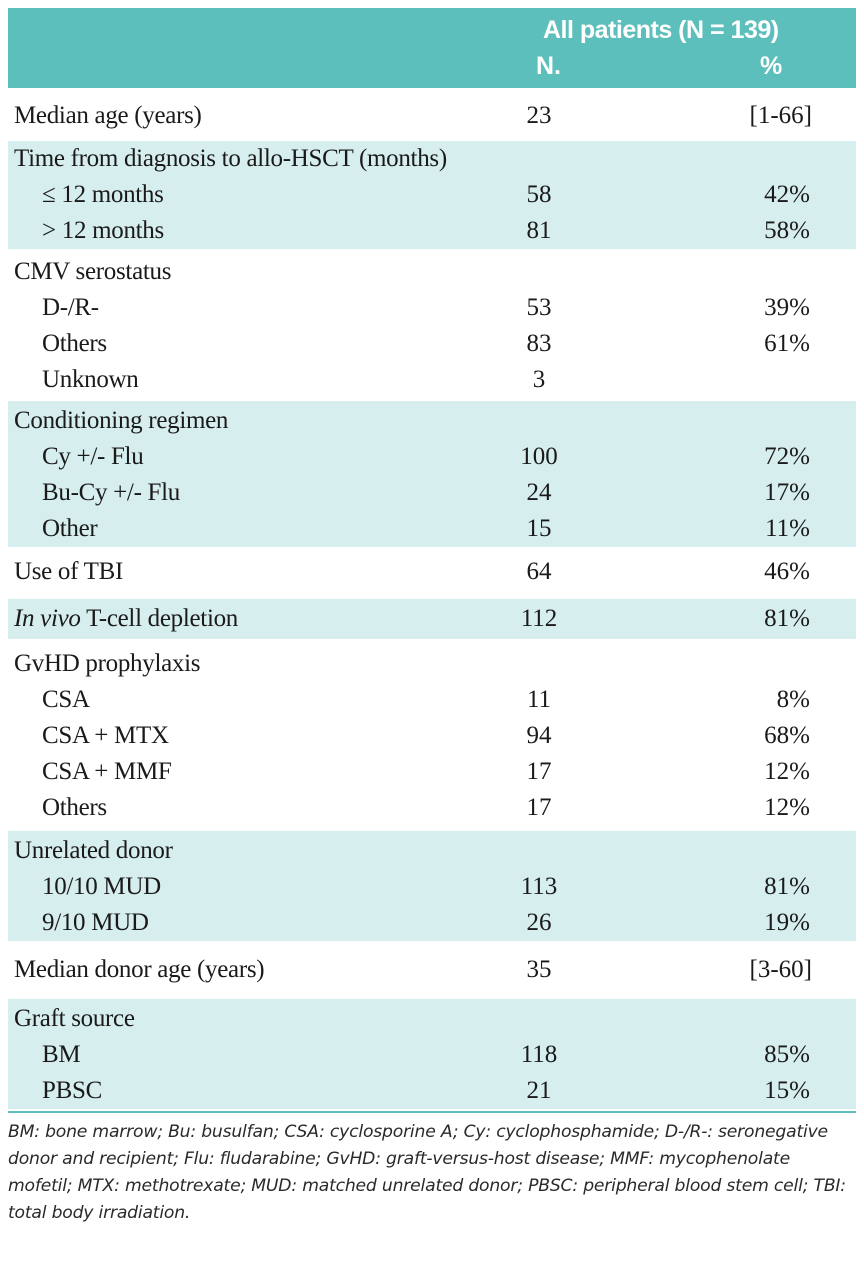 This screenshot has height=1280, width=864. I want to click on row-label: Unknown, so click(90, 379).